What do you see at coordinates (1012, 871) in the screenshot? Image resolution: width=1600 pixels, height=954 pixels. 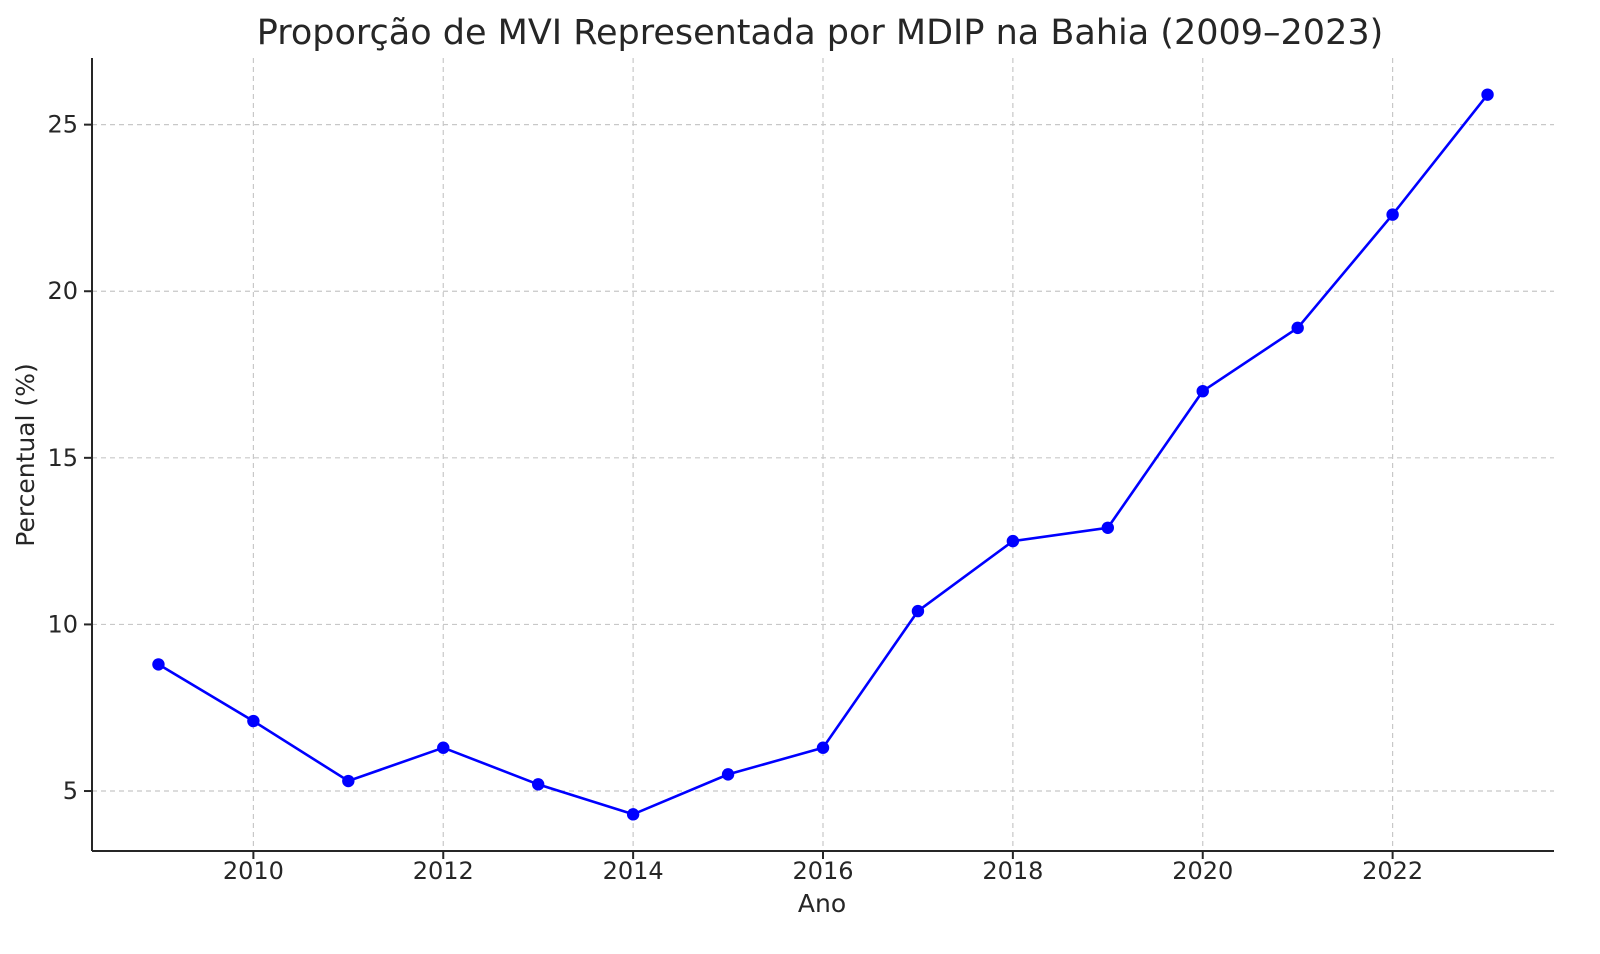 I see `x-tick-label: 2018` at bounding box center [1012, 871].